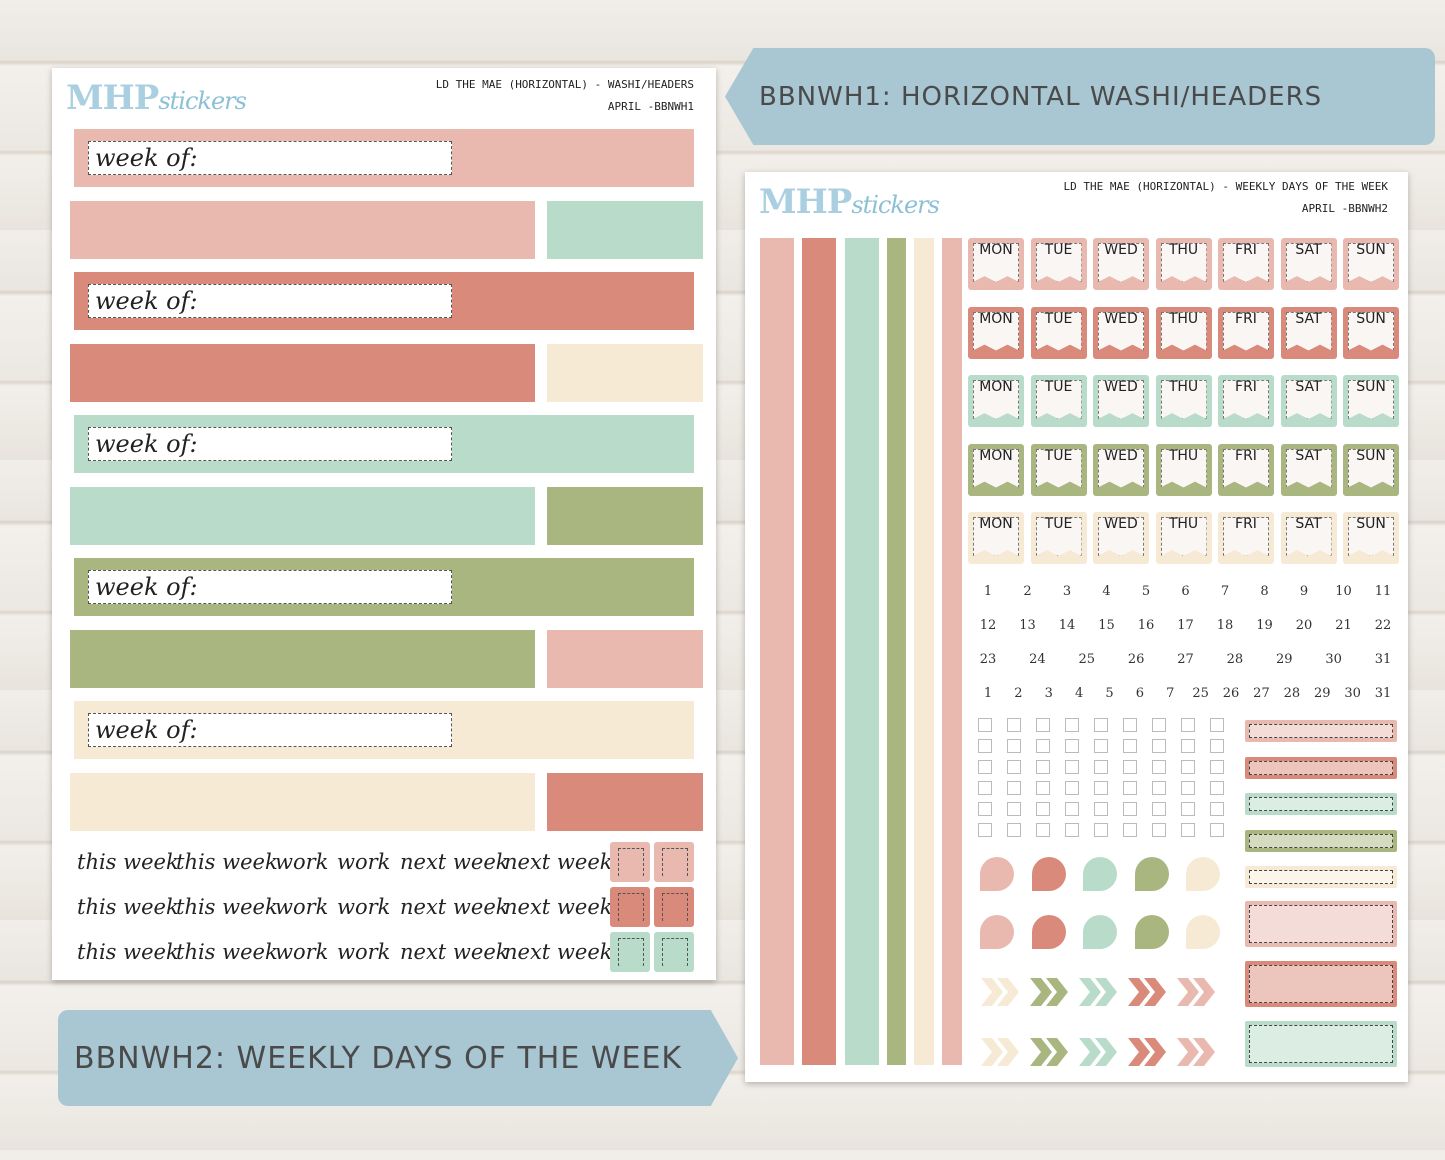 The image size is (1445, 1160). What do you see at coordinates (988, 625) in the screenshot?
I see `date-number: 12` at bounding box center [988, 625].